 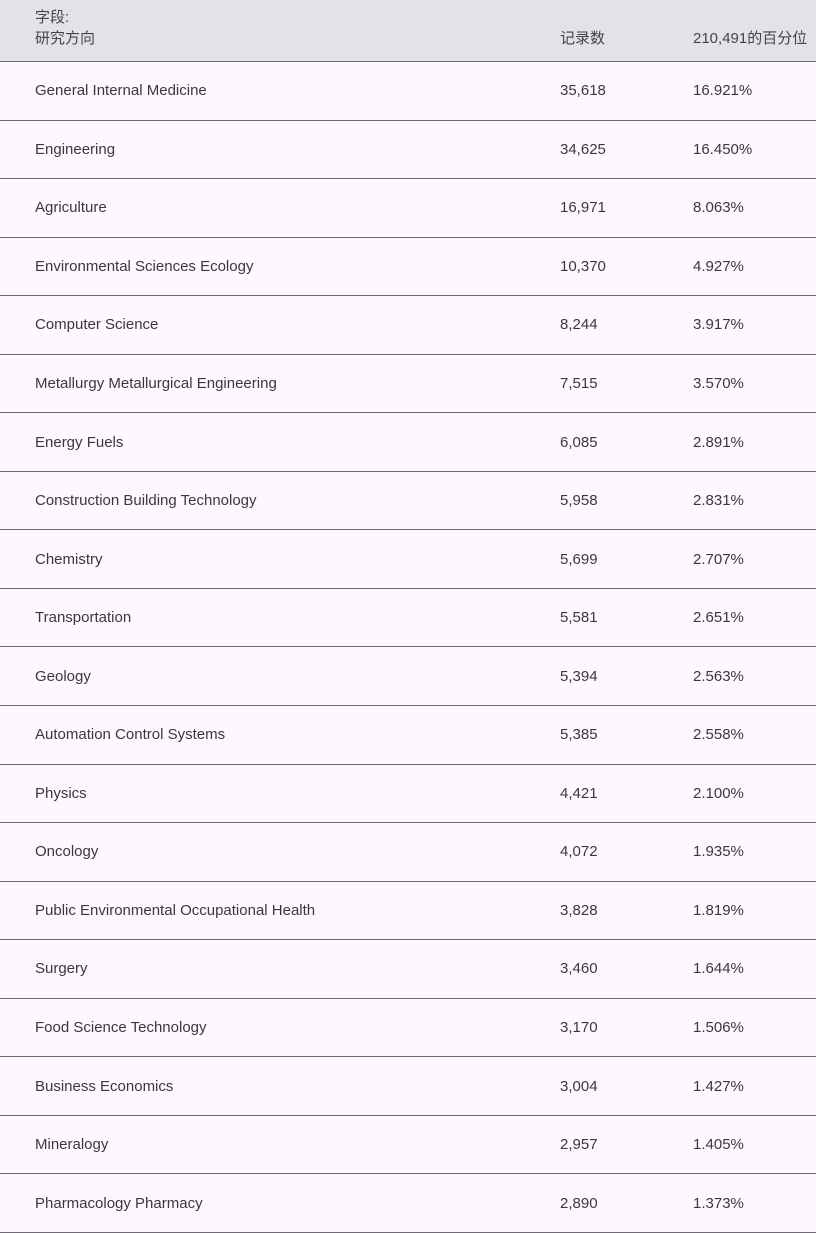 I want to click on field-name-cell: Environmental Sciences Ecology, so click(x=144, y=266).